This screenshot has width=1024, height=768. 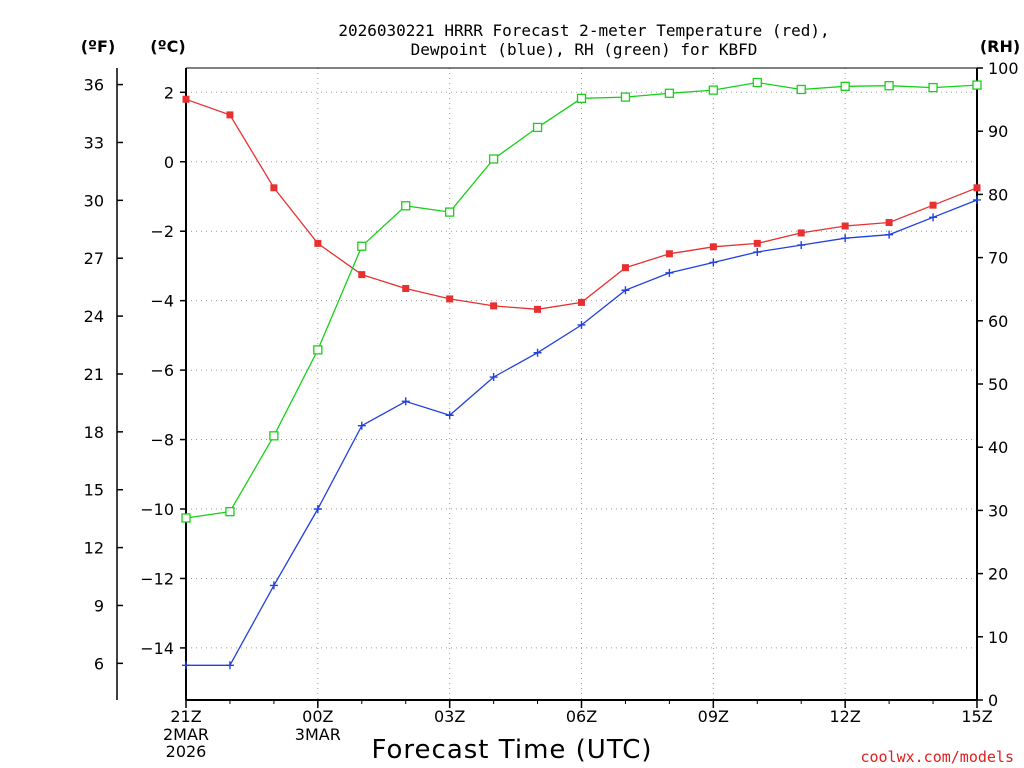 I want to click on celsius-tick-label: 2, so click(x=169, y=92).